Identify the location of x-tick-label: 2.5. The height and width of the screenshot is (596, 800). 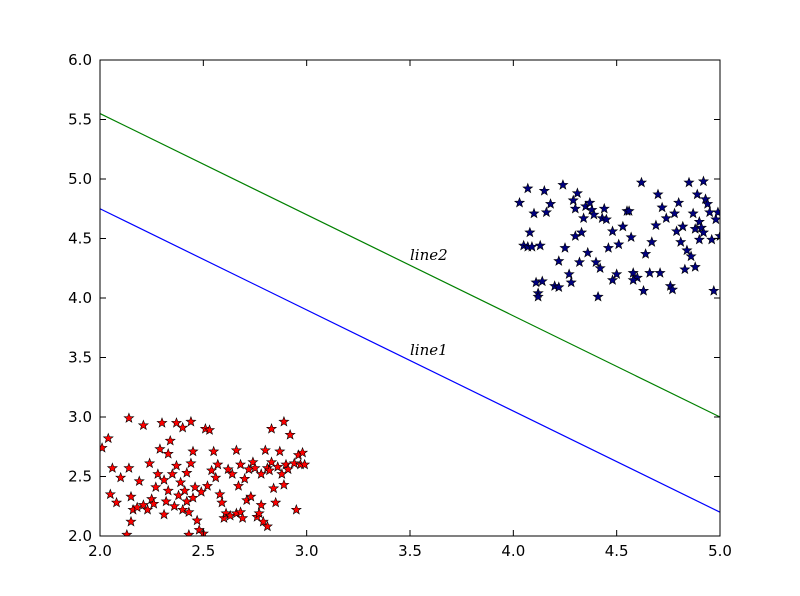
(203, 551).